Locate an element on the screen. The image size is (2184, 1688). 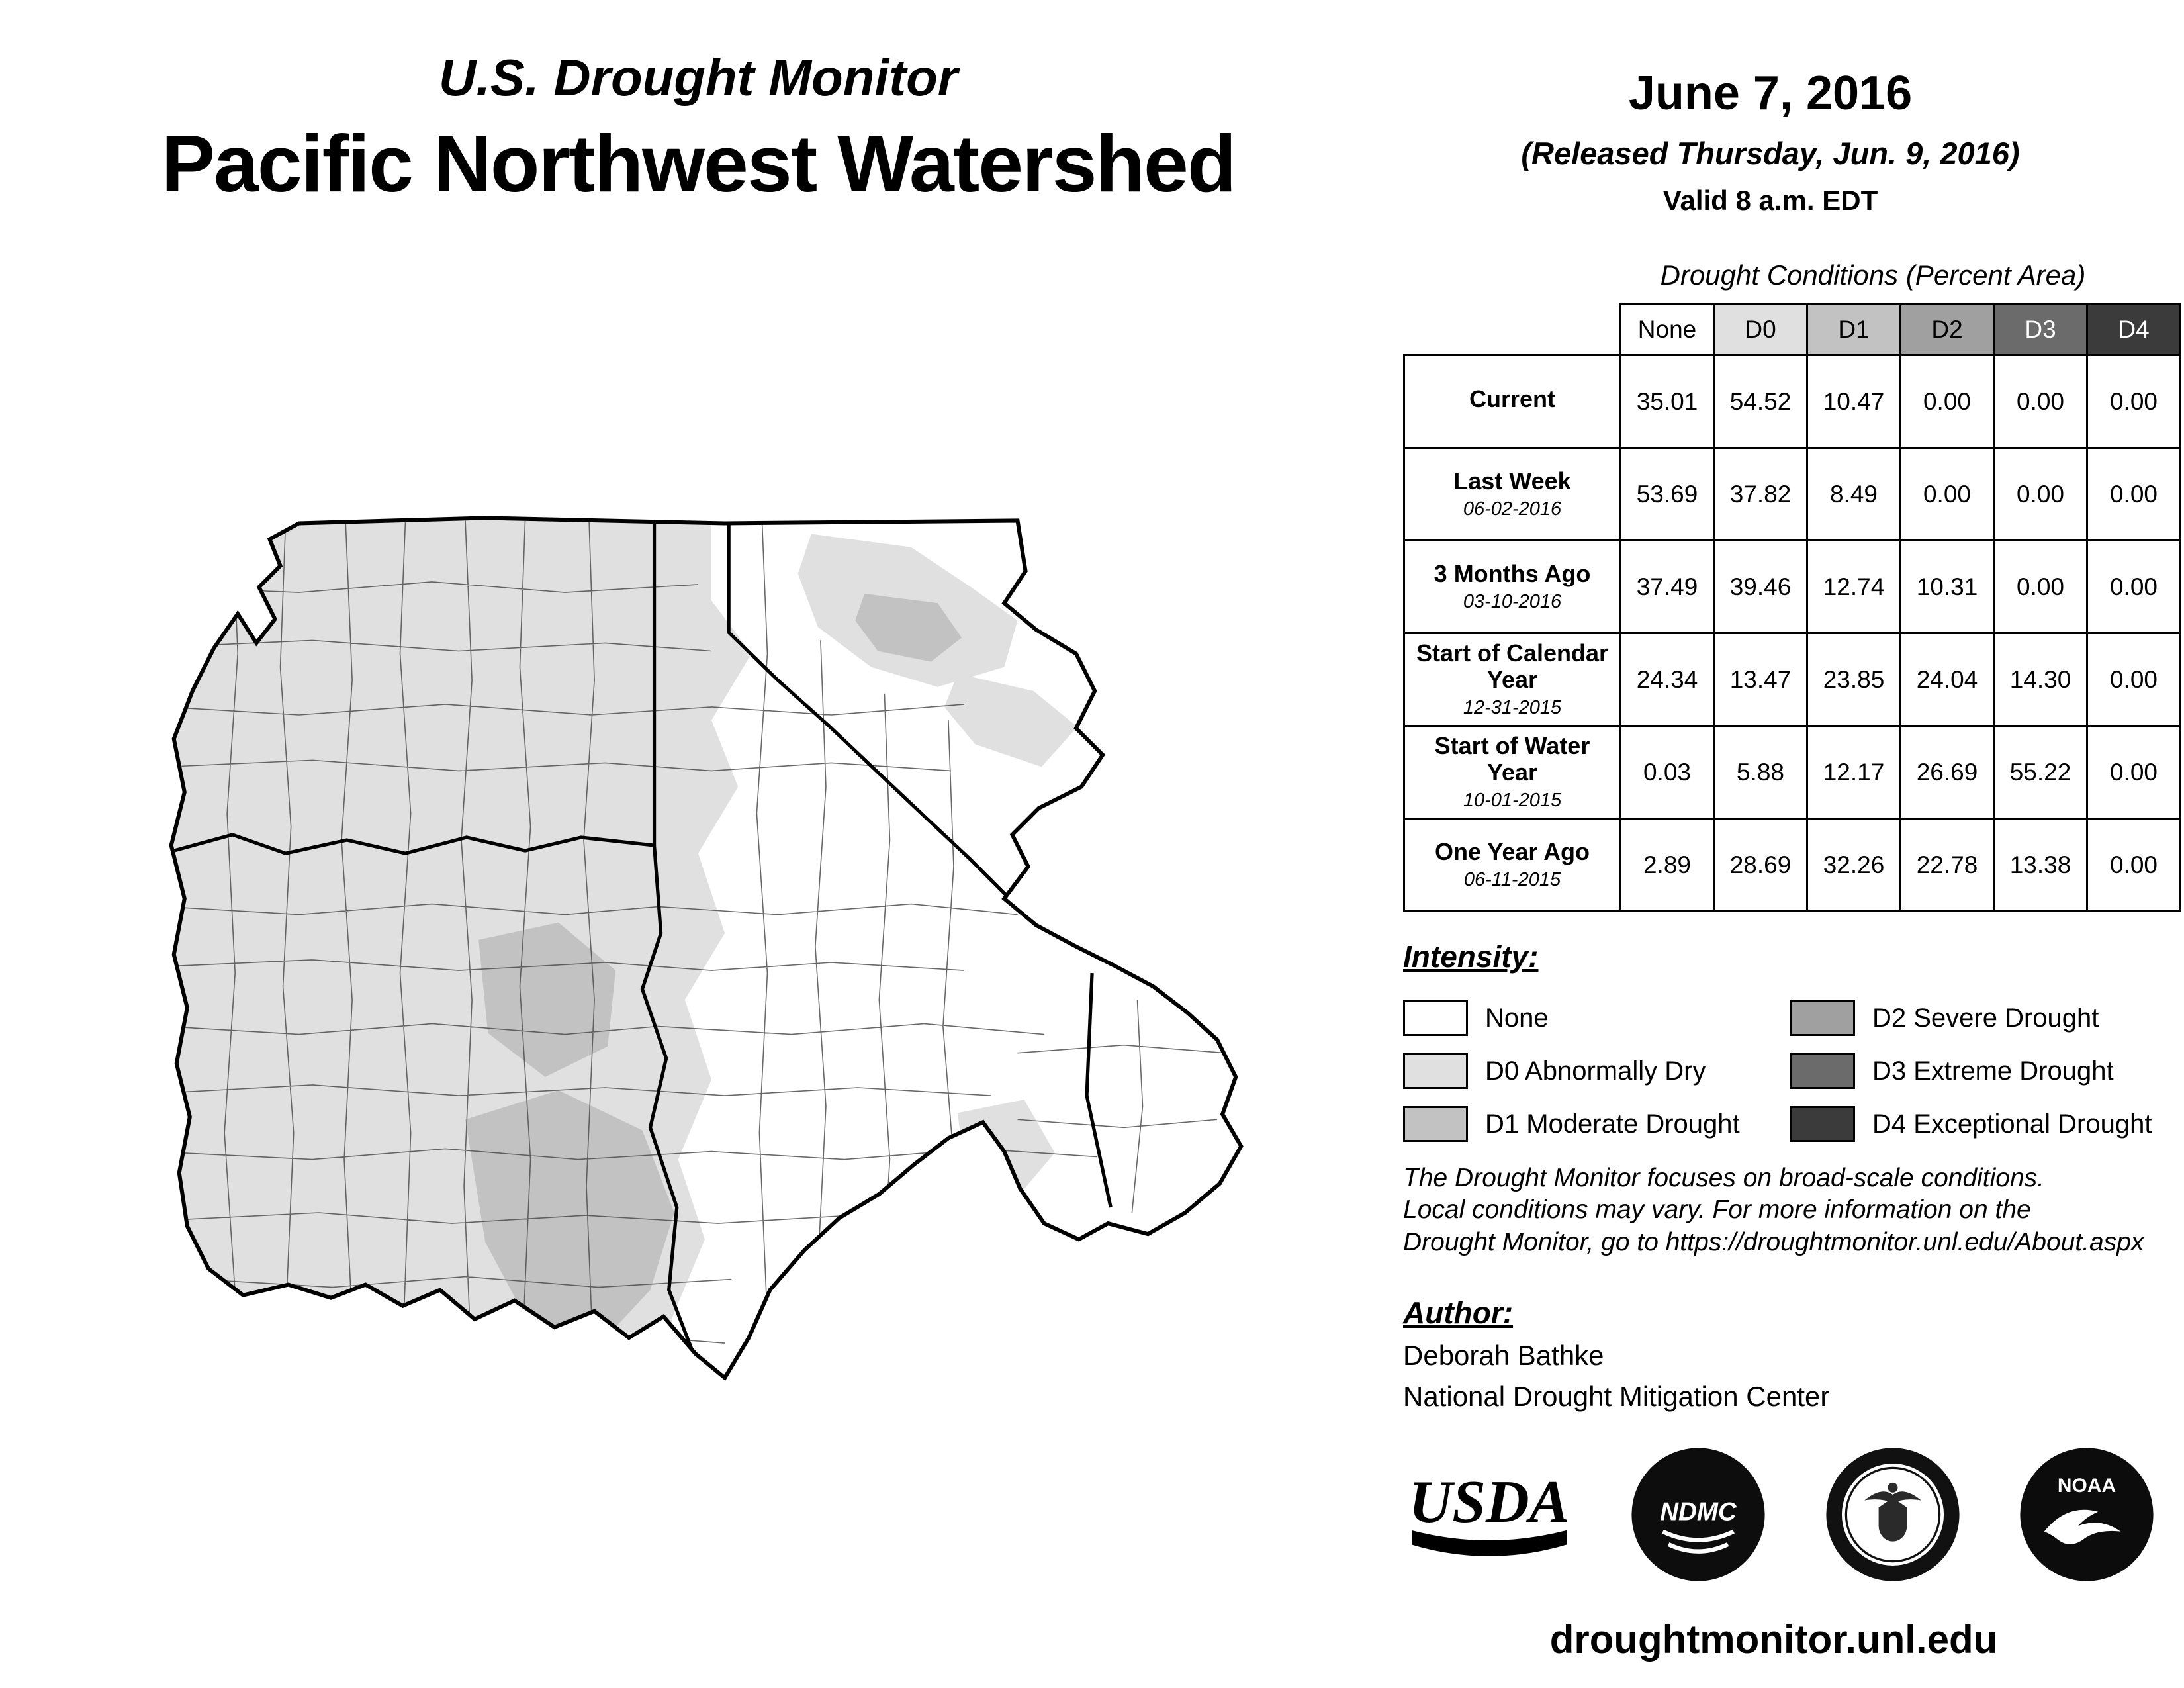
footer-url: droughtmonitor.unl.edu is located at coordinates (1773, 1639).